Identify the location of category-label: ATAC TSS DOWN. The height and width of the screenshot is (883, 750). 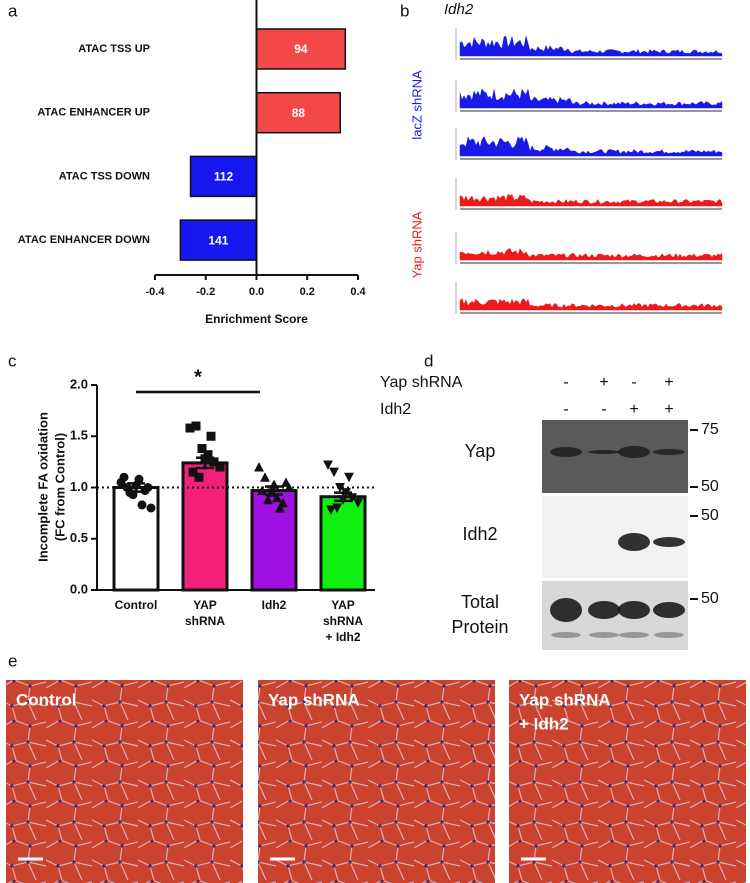
(104, 176).